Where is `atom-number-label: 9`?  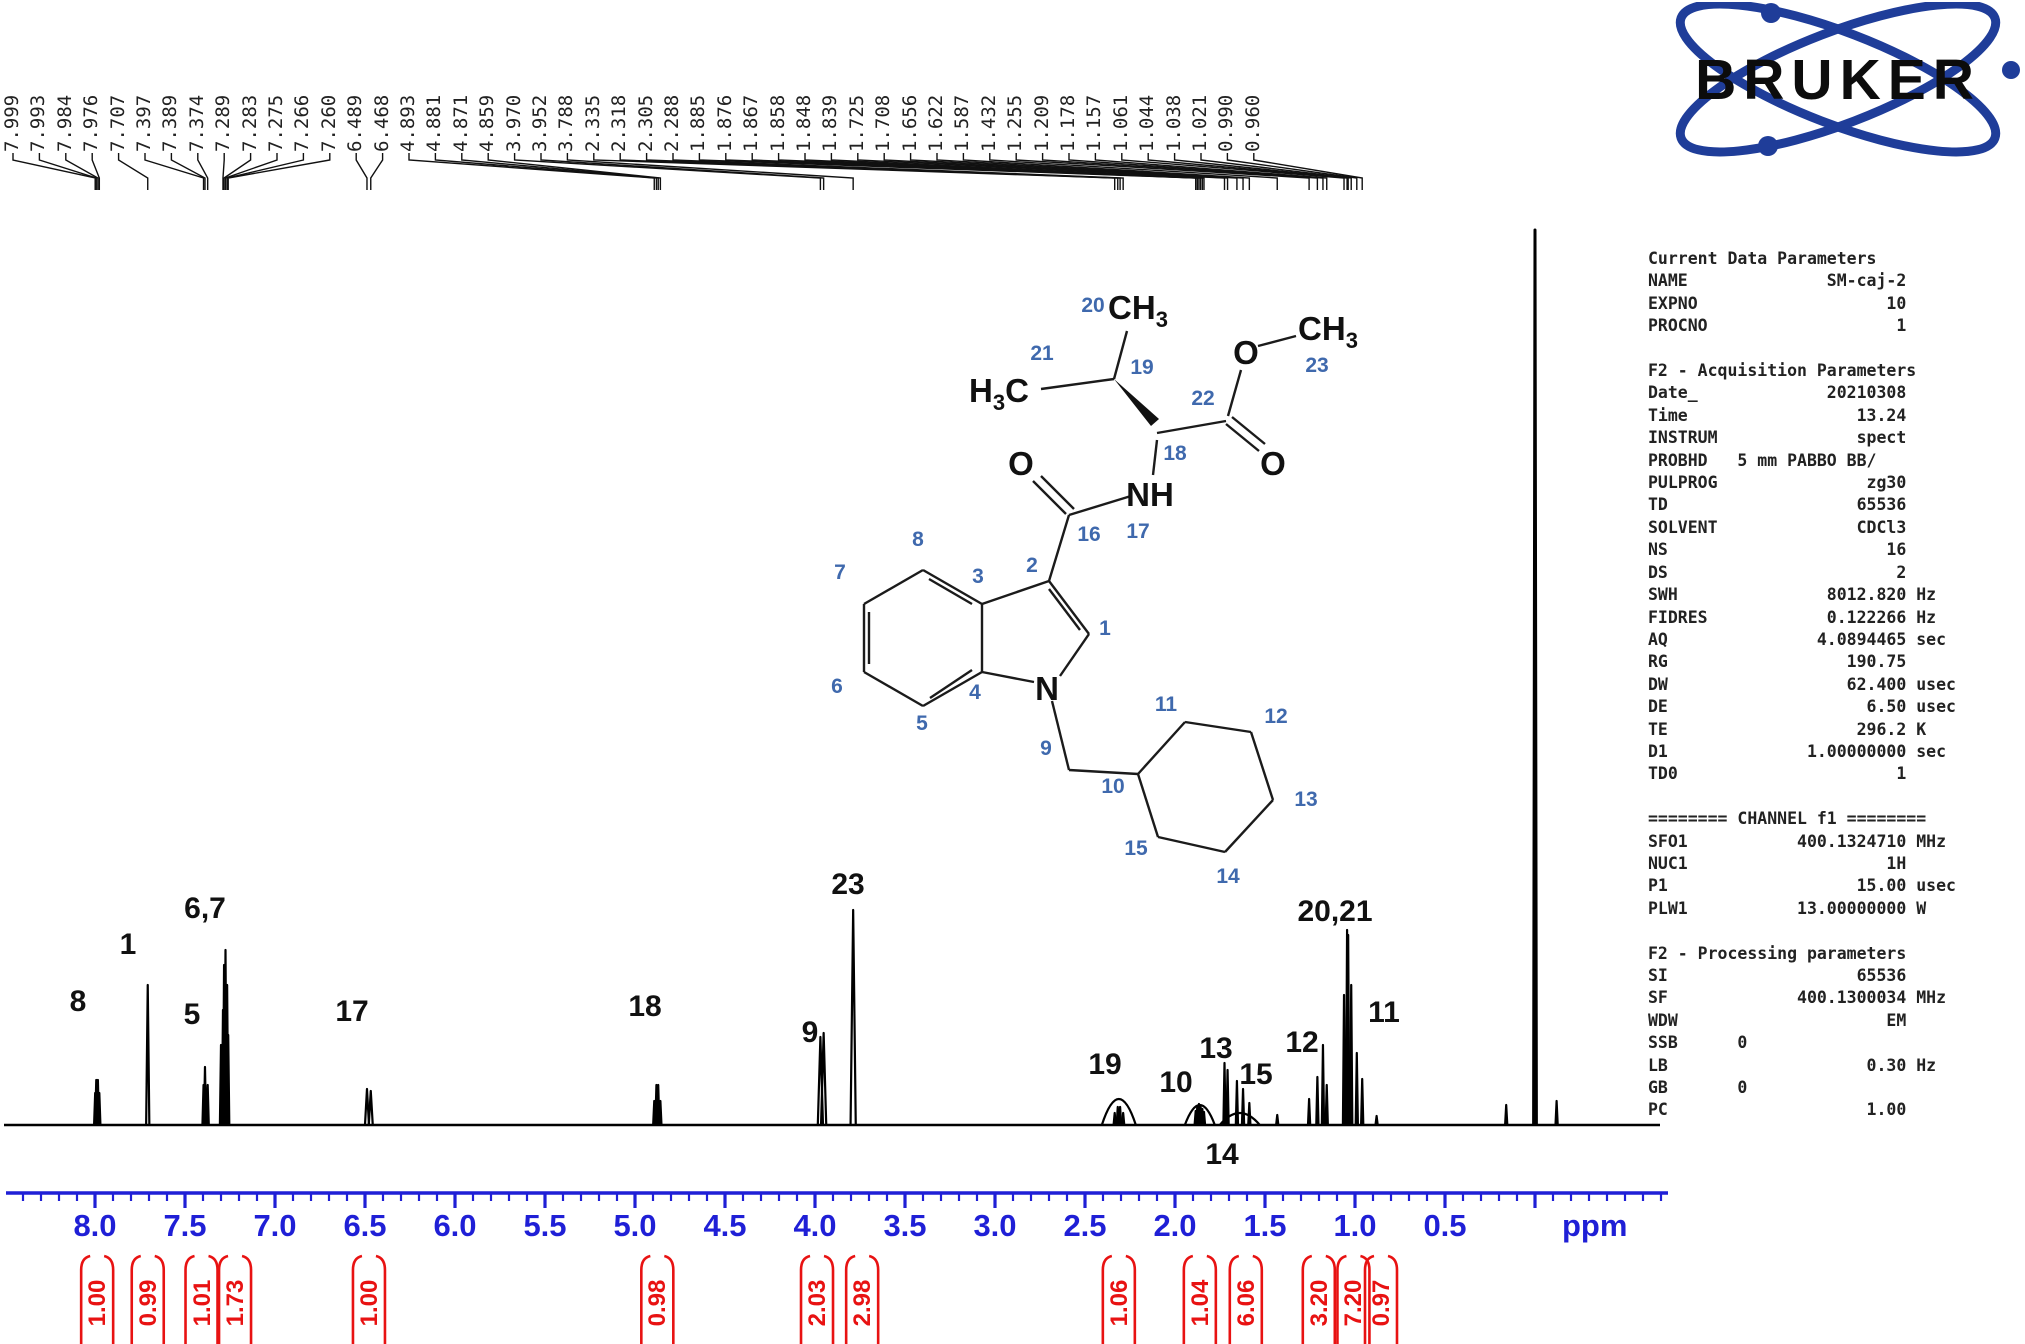
atom-number-label: 9 is located at coordinates (1046, 748).